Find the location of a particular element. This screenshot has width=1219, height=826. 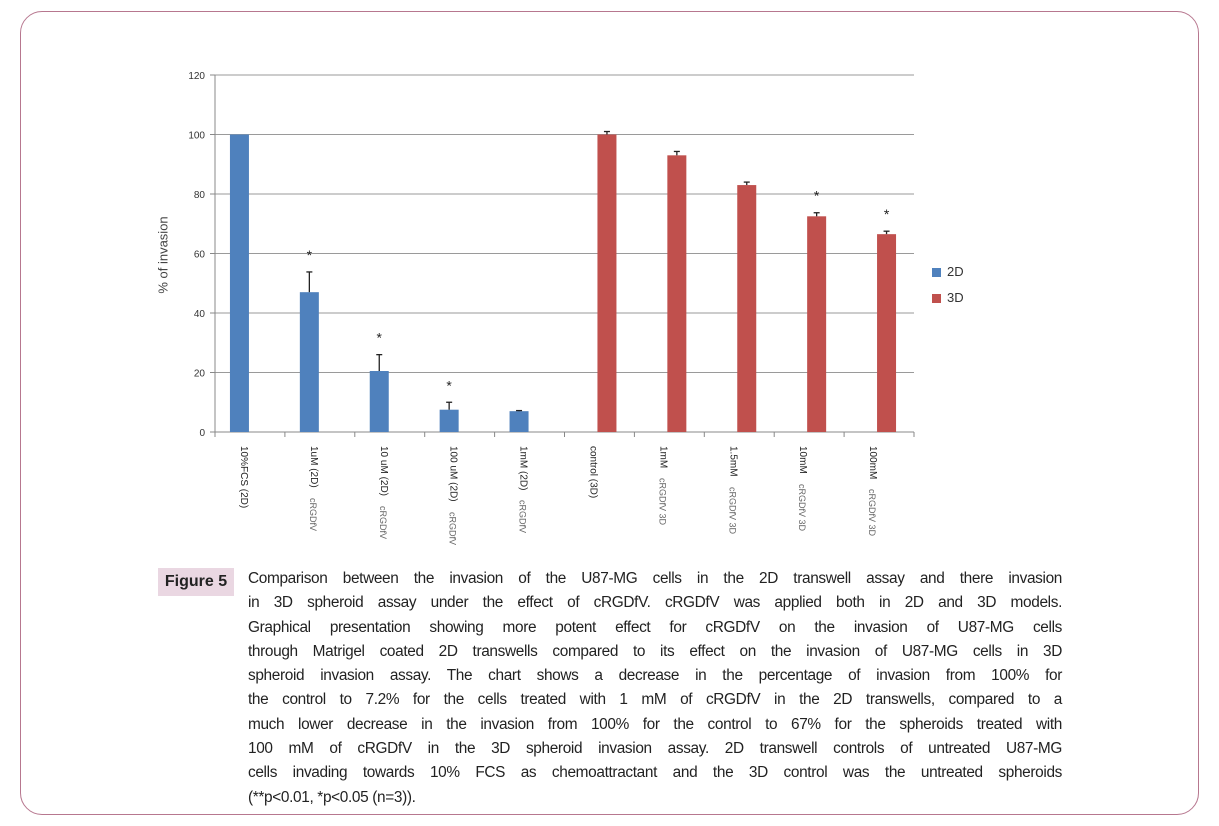

x-tick-label: control (3D) is located at coordinates (592, 472).